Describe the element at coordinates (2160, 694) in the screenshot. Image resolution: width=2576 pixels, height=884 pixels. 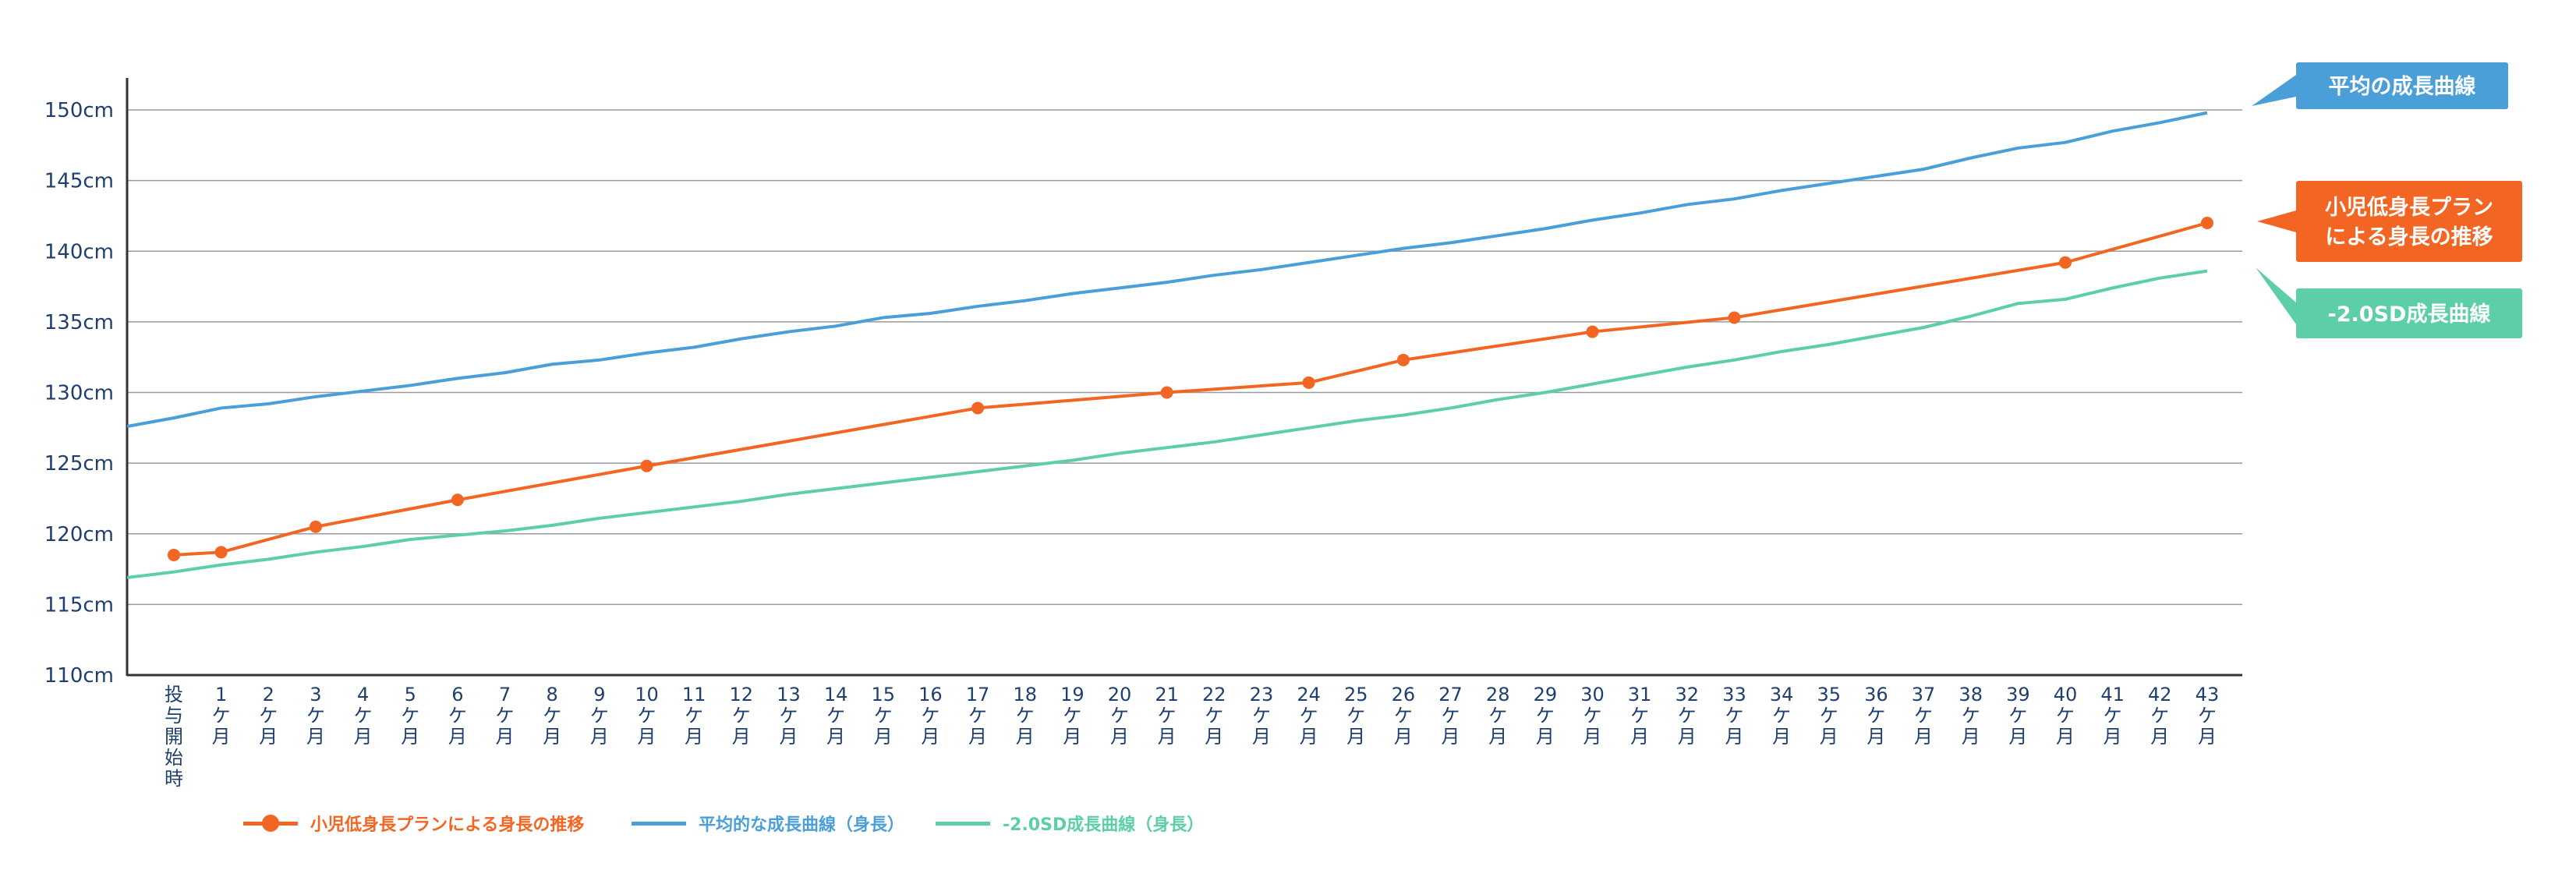
I see `x-tick-char: 42` at that location.